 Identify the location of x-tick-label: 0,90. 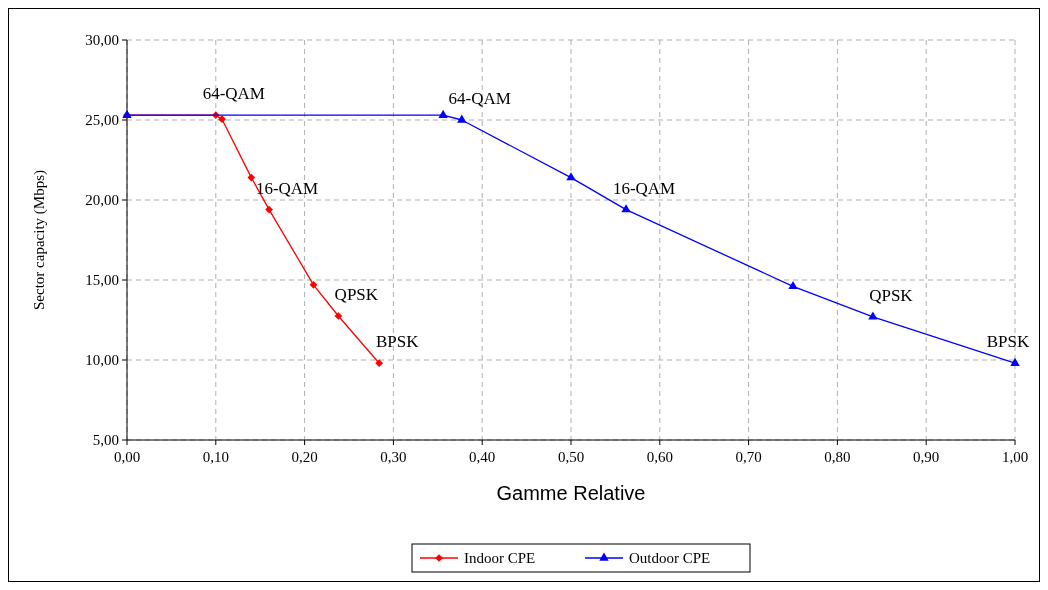
(926, 457).